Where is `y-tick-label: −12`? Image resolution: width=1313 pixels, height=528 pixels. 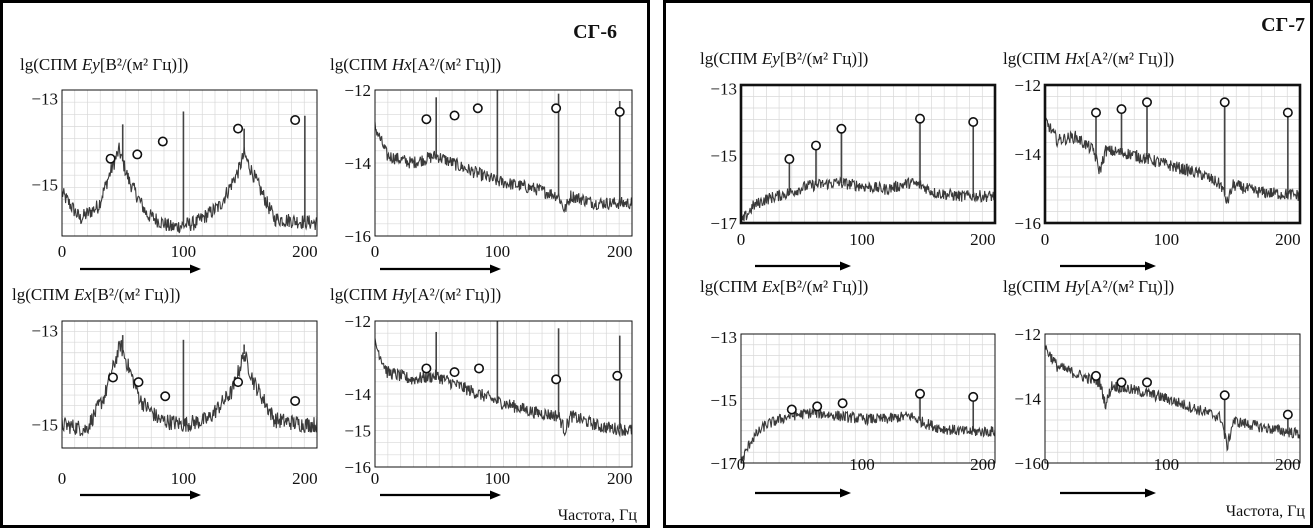
y-tick-label: −12 is located at coordinates (1027, 334).